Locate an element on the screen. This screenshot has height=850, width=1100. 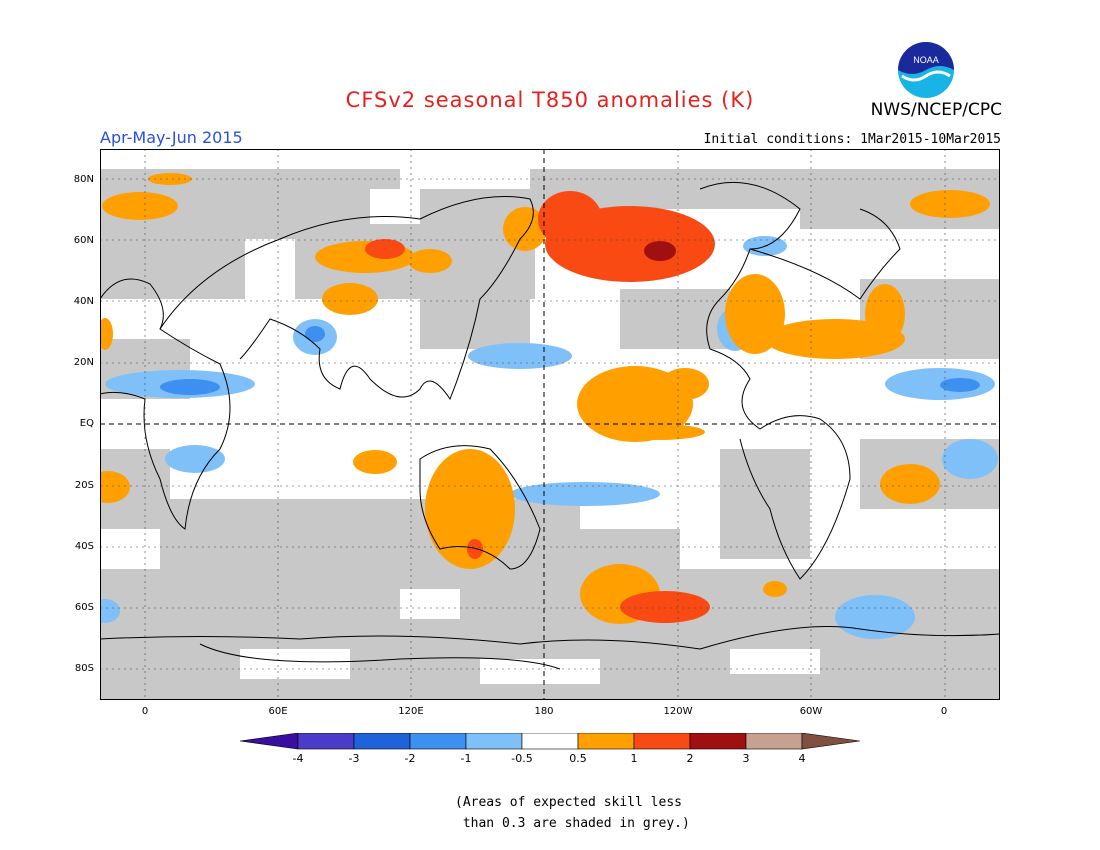
lat-label: 60N is located at coordinates (83, 240).